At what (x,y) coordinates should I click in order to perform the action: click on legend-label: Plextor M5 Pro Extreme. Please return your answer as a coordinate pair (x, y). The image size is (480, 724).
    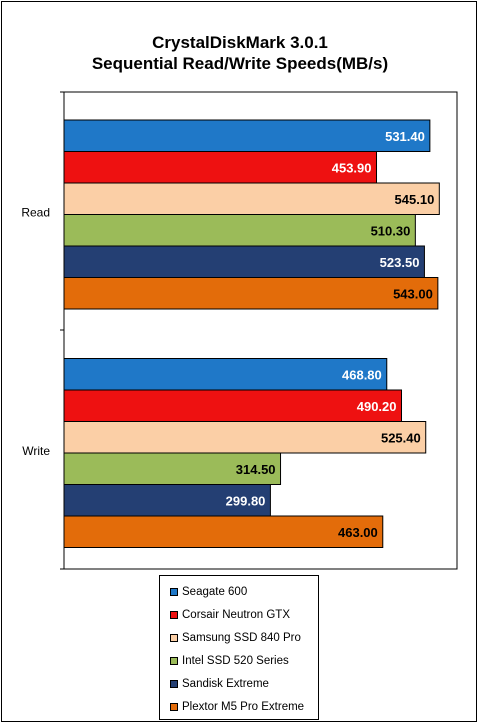
    Looking at the image, I should click on (243, 706).